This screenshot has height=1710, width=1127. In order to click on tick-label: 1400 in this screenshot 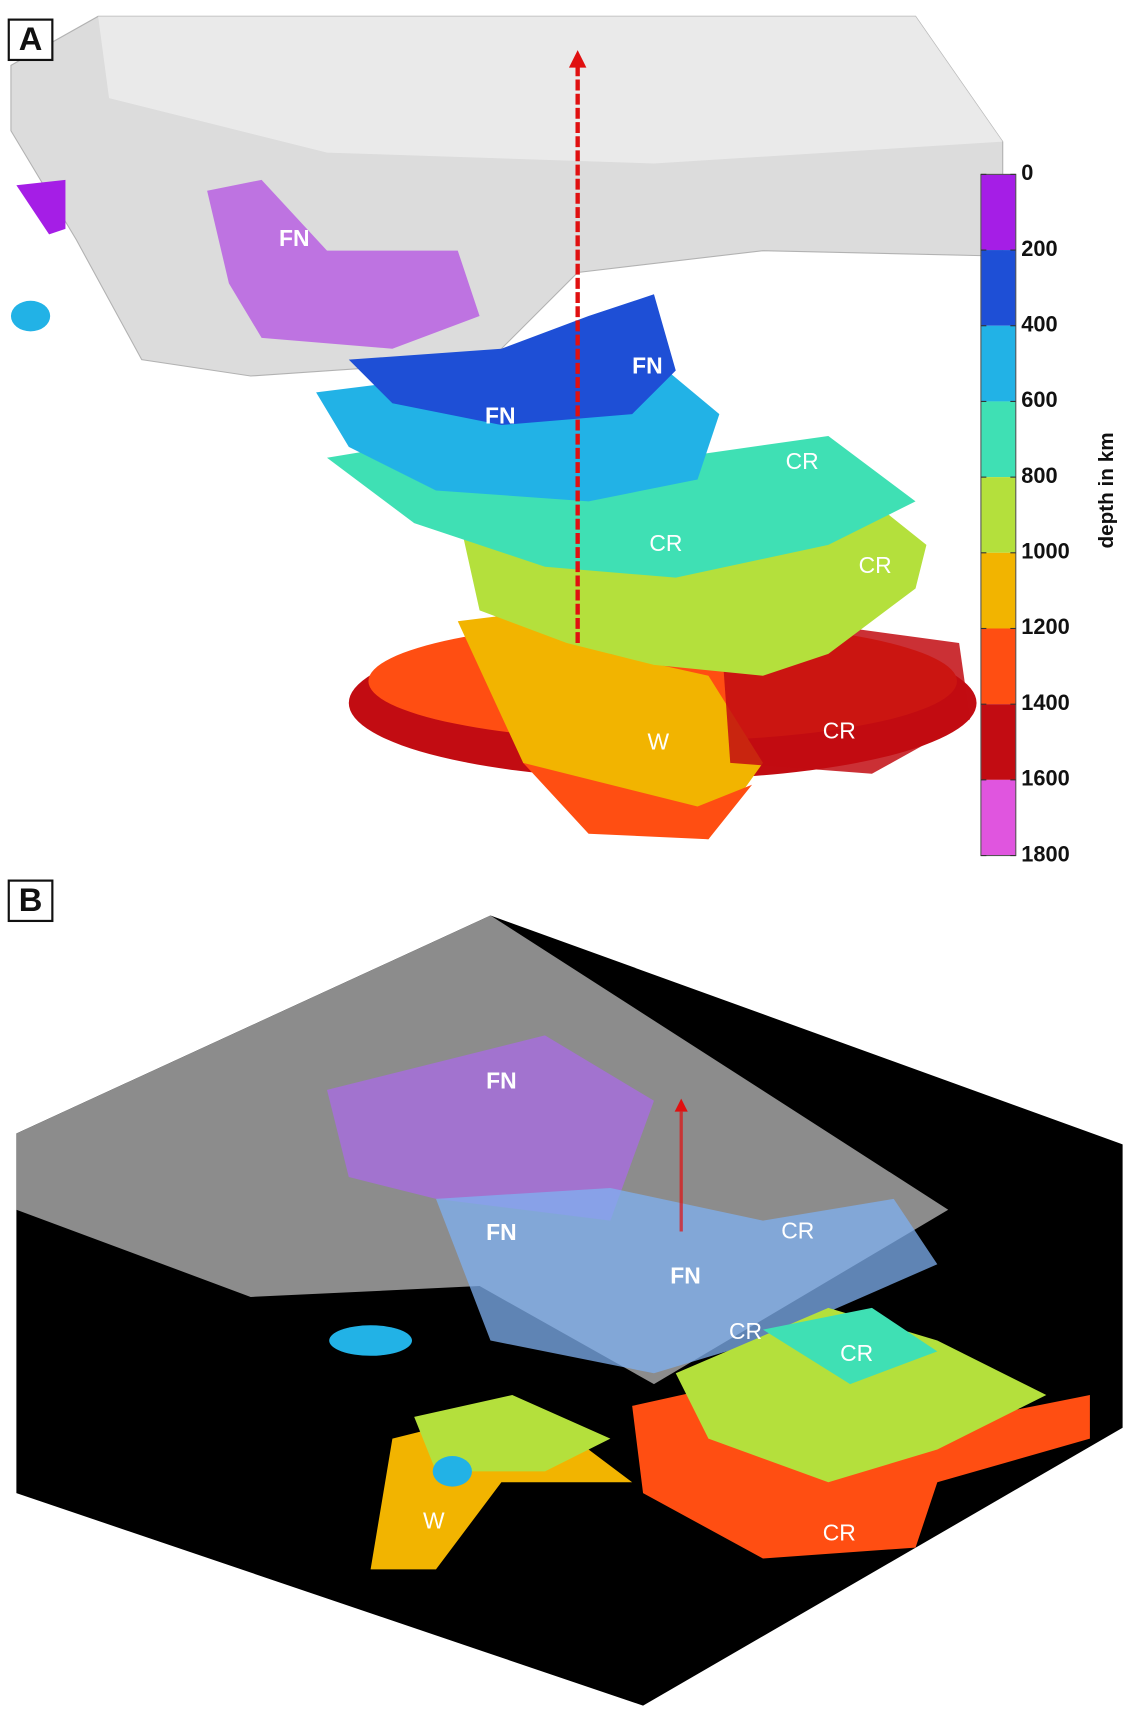, I will do `click(1045, 702)`.